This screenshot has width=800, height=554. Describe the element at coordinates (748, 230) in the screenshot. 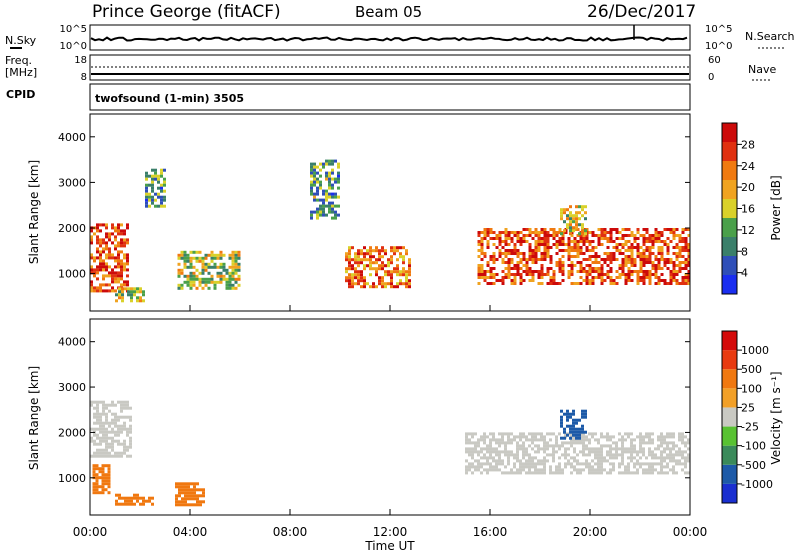

I see `colorbar-tick-label: 12` at that location.